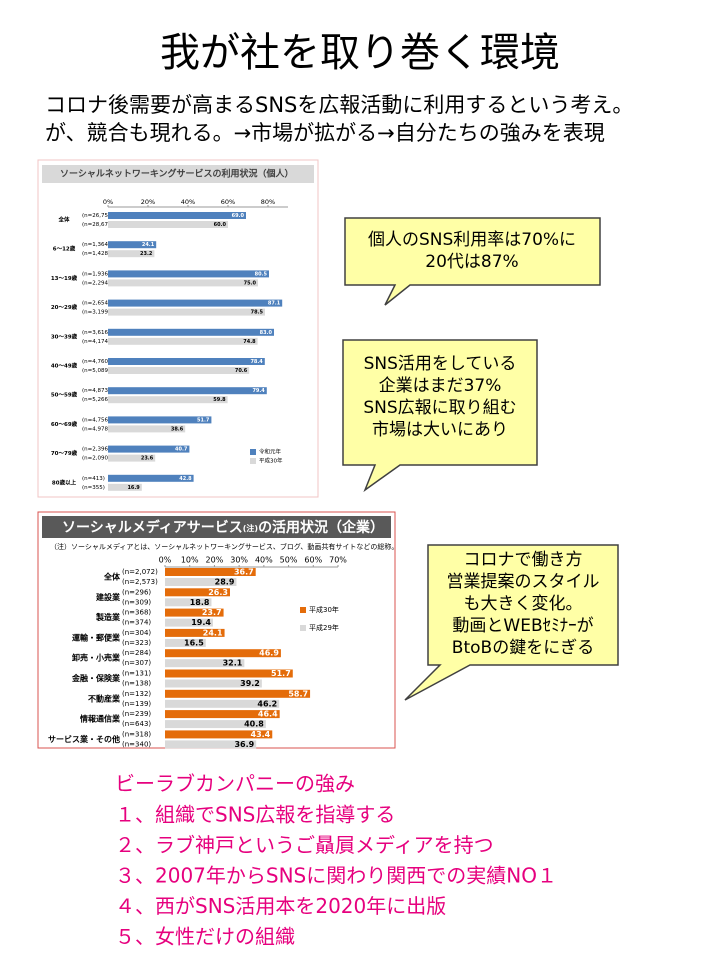  What do you see at coordinates (212, 612) in the screenshot?
I see `value-label: 23.7` at bounding box center [212, 612].